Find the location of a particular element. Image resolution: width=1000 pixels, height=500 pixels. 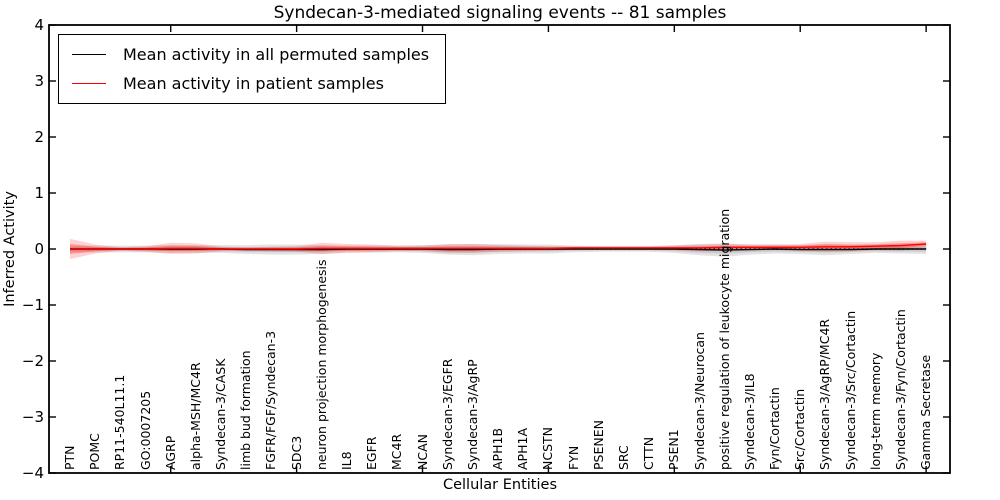

x-category-label: alpha-MSH/MC4R is located at coordinates (195, 416).